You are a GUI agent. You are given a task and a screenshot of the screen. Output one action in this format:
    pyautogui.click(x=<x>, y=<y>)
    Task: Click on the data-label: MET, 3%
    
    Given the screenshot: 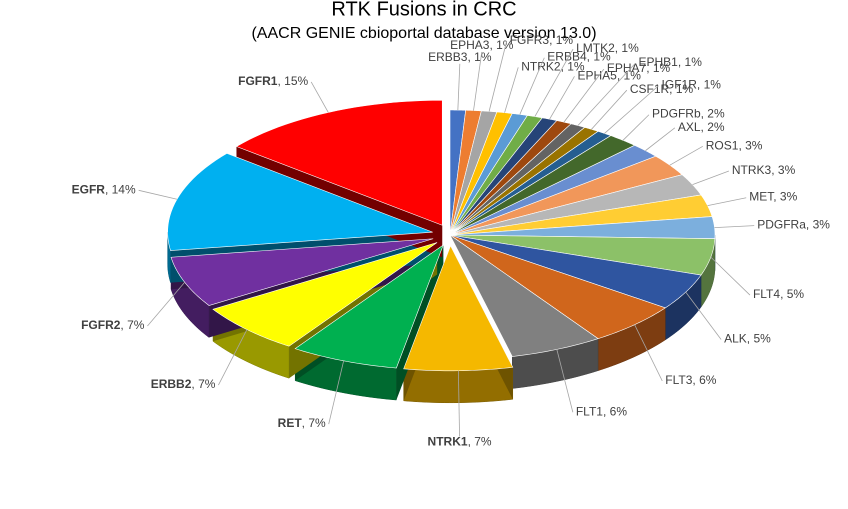 What is the action you would take?
    pyautogui.click(x=773, y=197)
    